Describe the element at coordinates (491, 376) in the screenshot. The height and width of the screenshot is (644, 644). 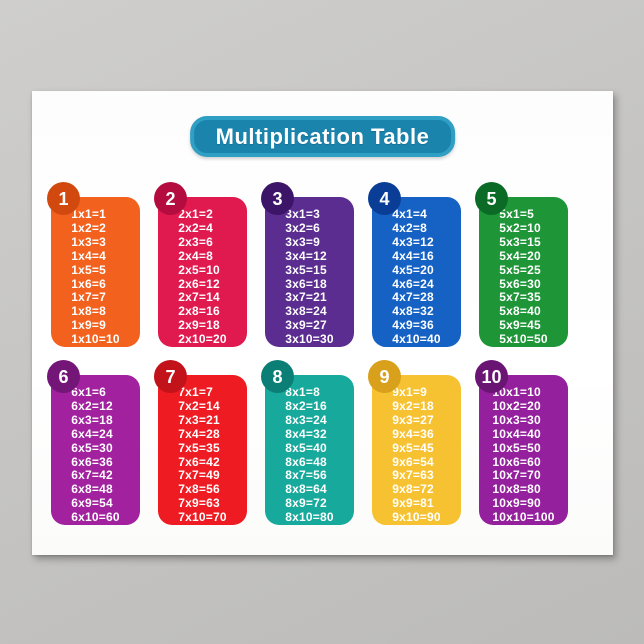
I see `card-number-badge: 10` at that location.